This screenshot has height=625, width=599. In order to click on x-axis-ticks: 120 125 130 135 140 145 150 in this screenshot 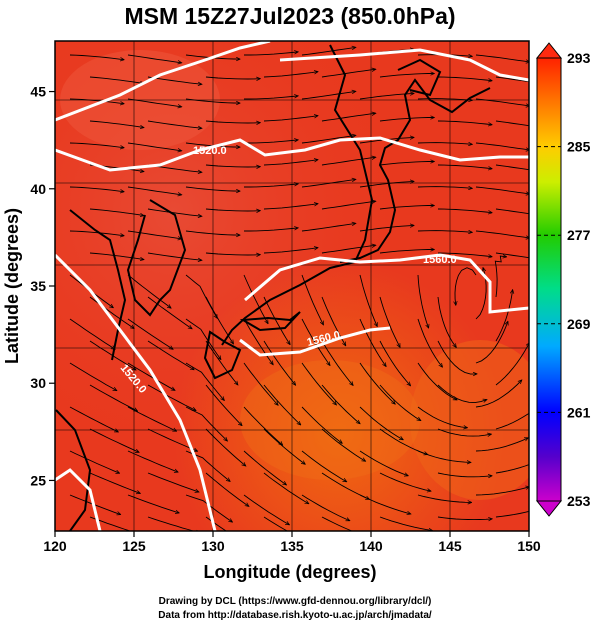, I will do `click(292, 542)`.